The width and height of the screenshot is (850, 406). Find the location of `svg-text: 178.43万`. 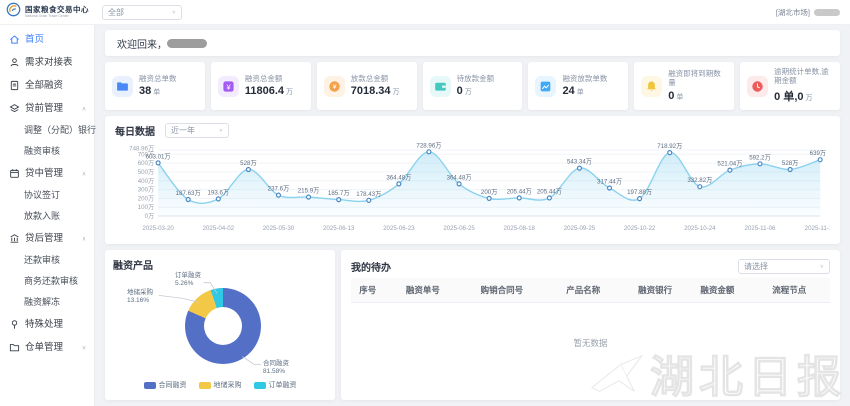

svg-text: 178.43万 is located at coordinates (368, 194).